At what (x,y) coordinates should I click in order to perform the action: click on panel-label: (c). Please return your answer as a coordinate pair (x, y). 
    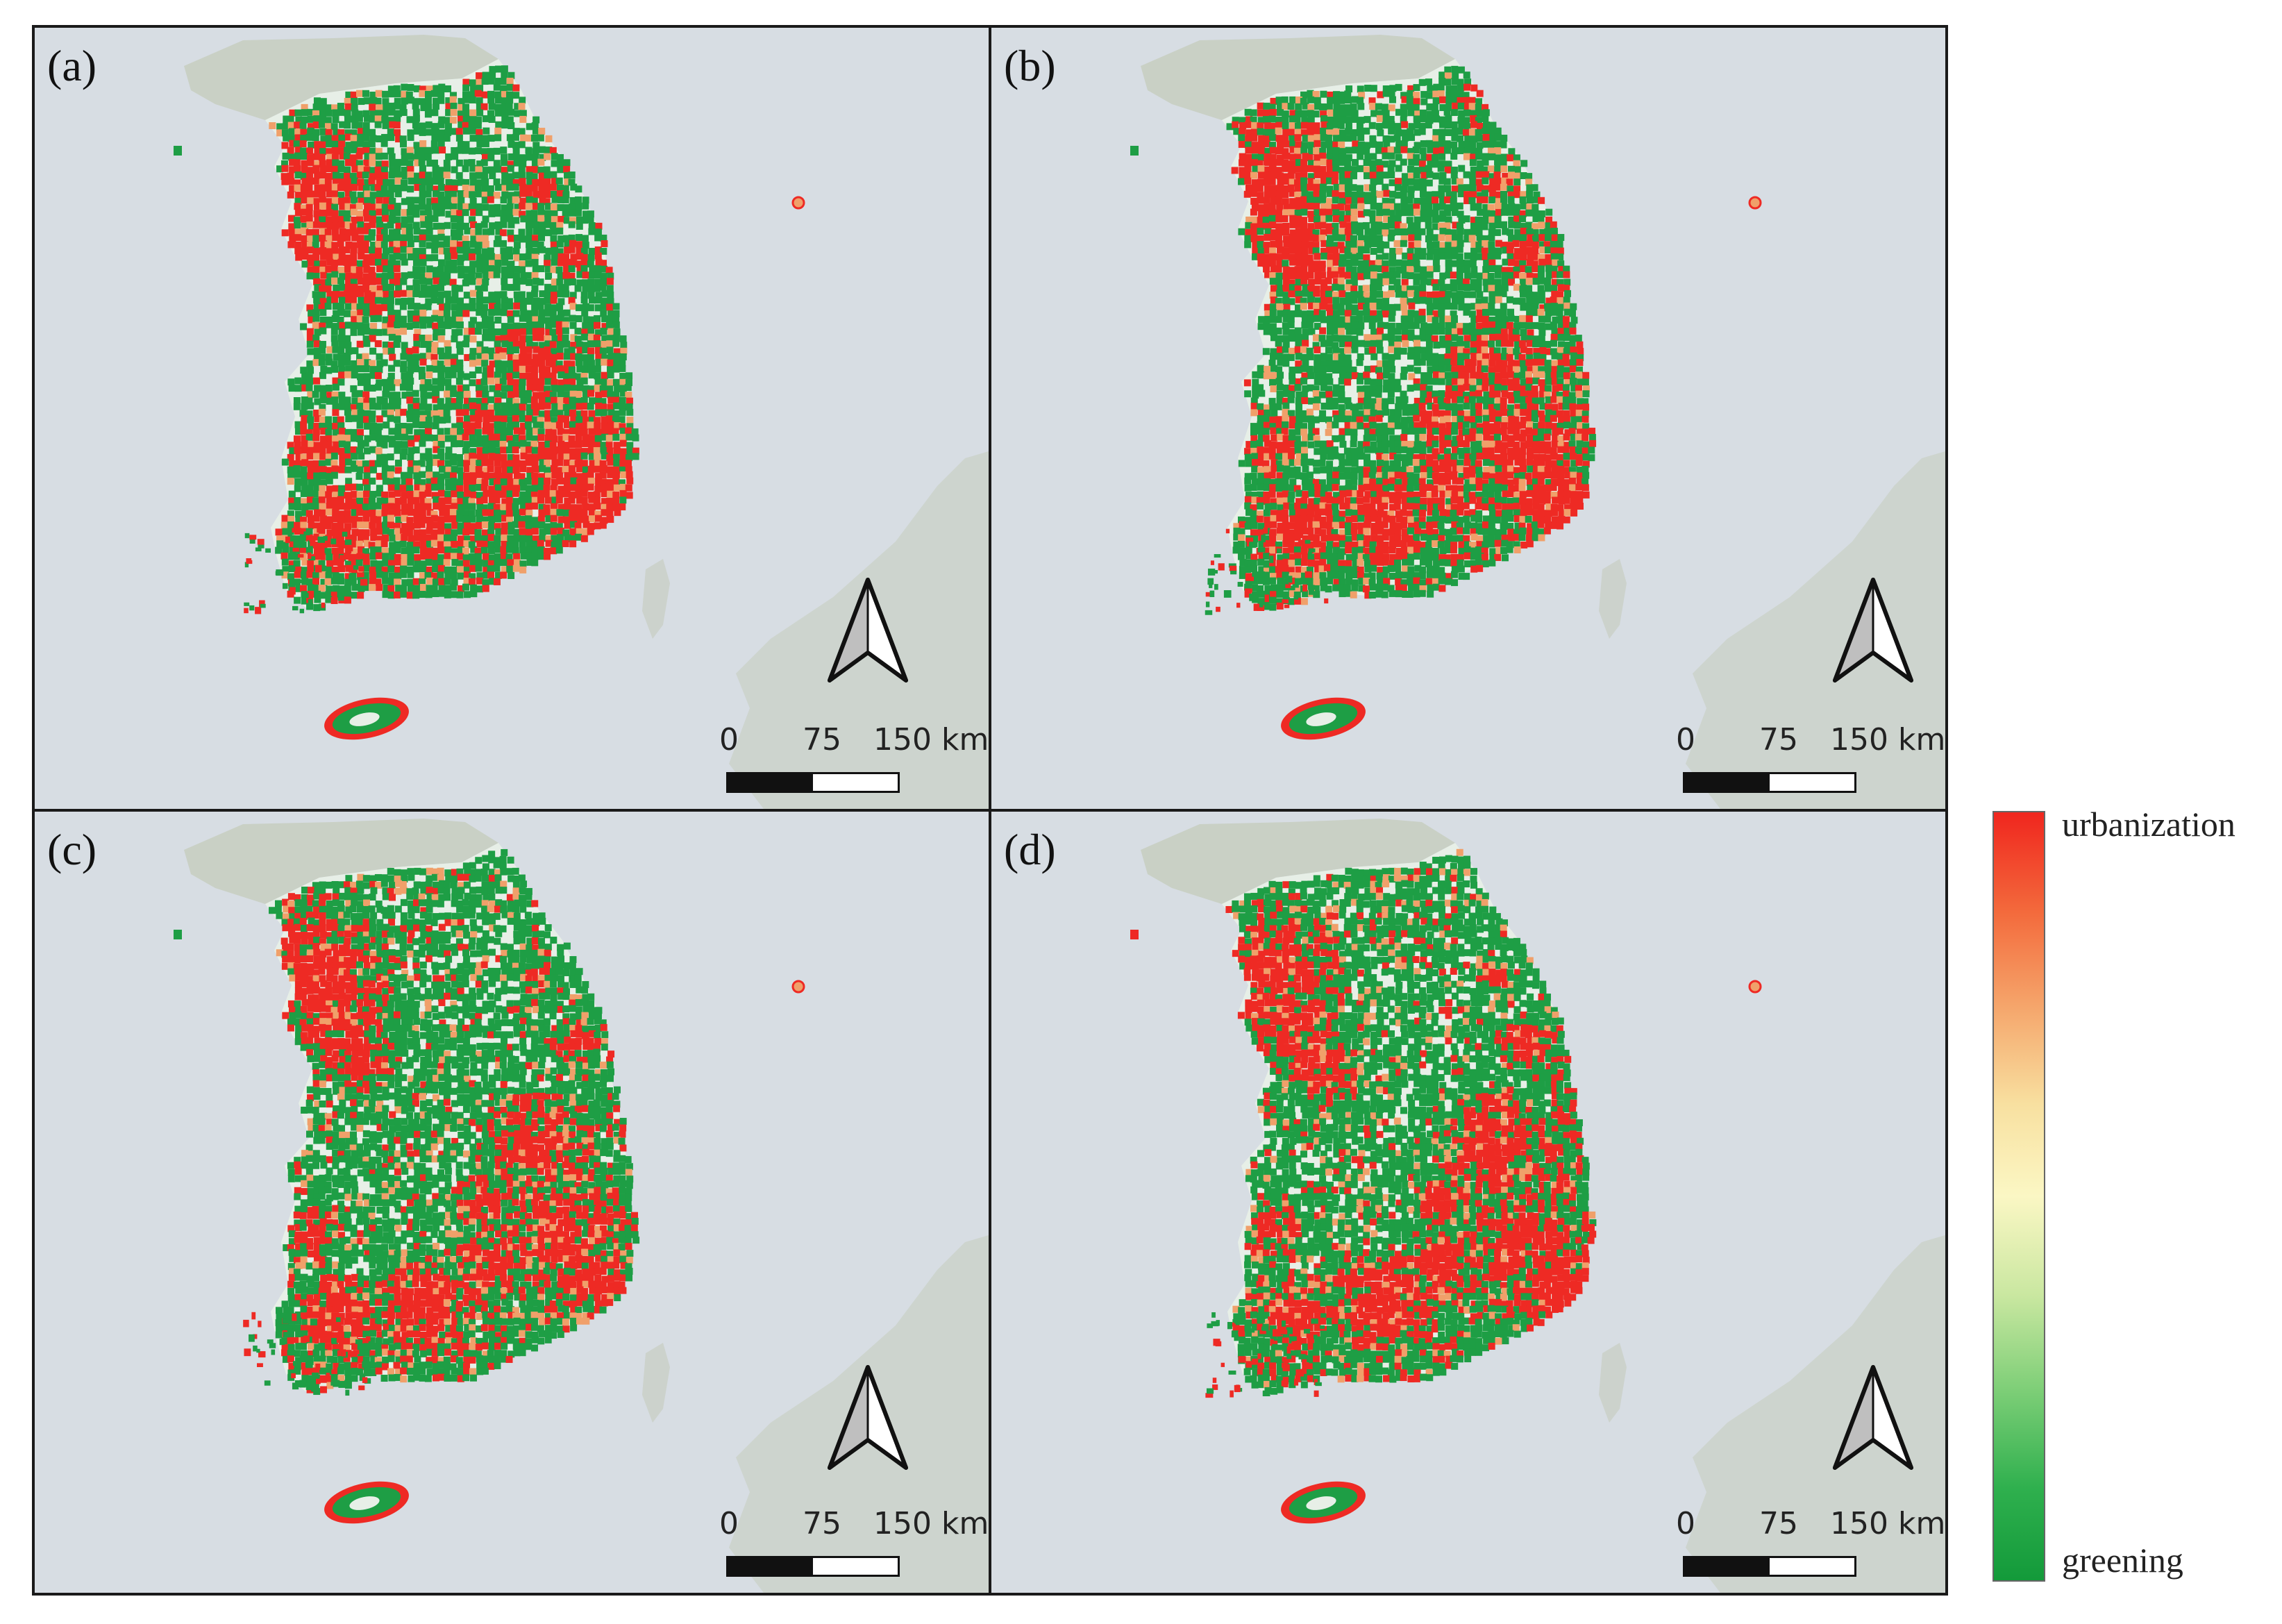
    Looking at the image, I should click on (72, 850).